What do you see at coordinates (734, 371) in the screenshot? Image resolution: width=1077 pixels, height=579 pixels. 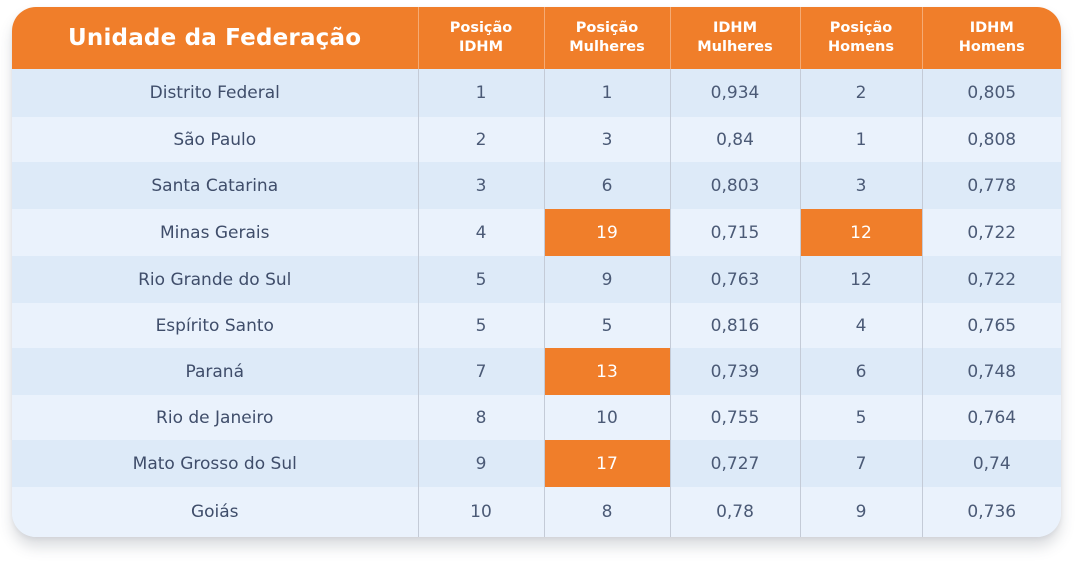 I see `cell-idhm-mulheres: 0,739` at bounding box center [734, 371].